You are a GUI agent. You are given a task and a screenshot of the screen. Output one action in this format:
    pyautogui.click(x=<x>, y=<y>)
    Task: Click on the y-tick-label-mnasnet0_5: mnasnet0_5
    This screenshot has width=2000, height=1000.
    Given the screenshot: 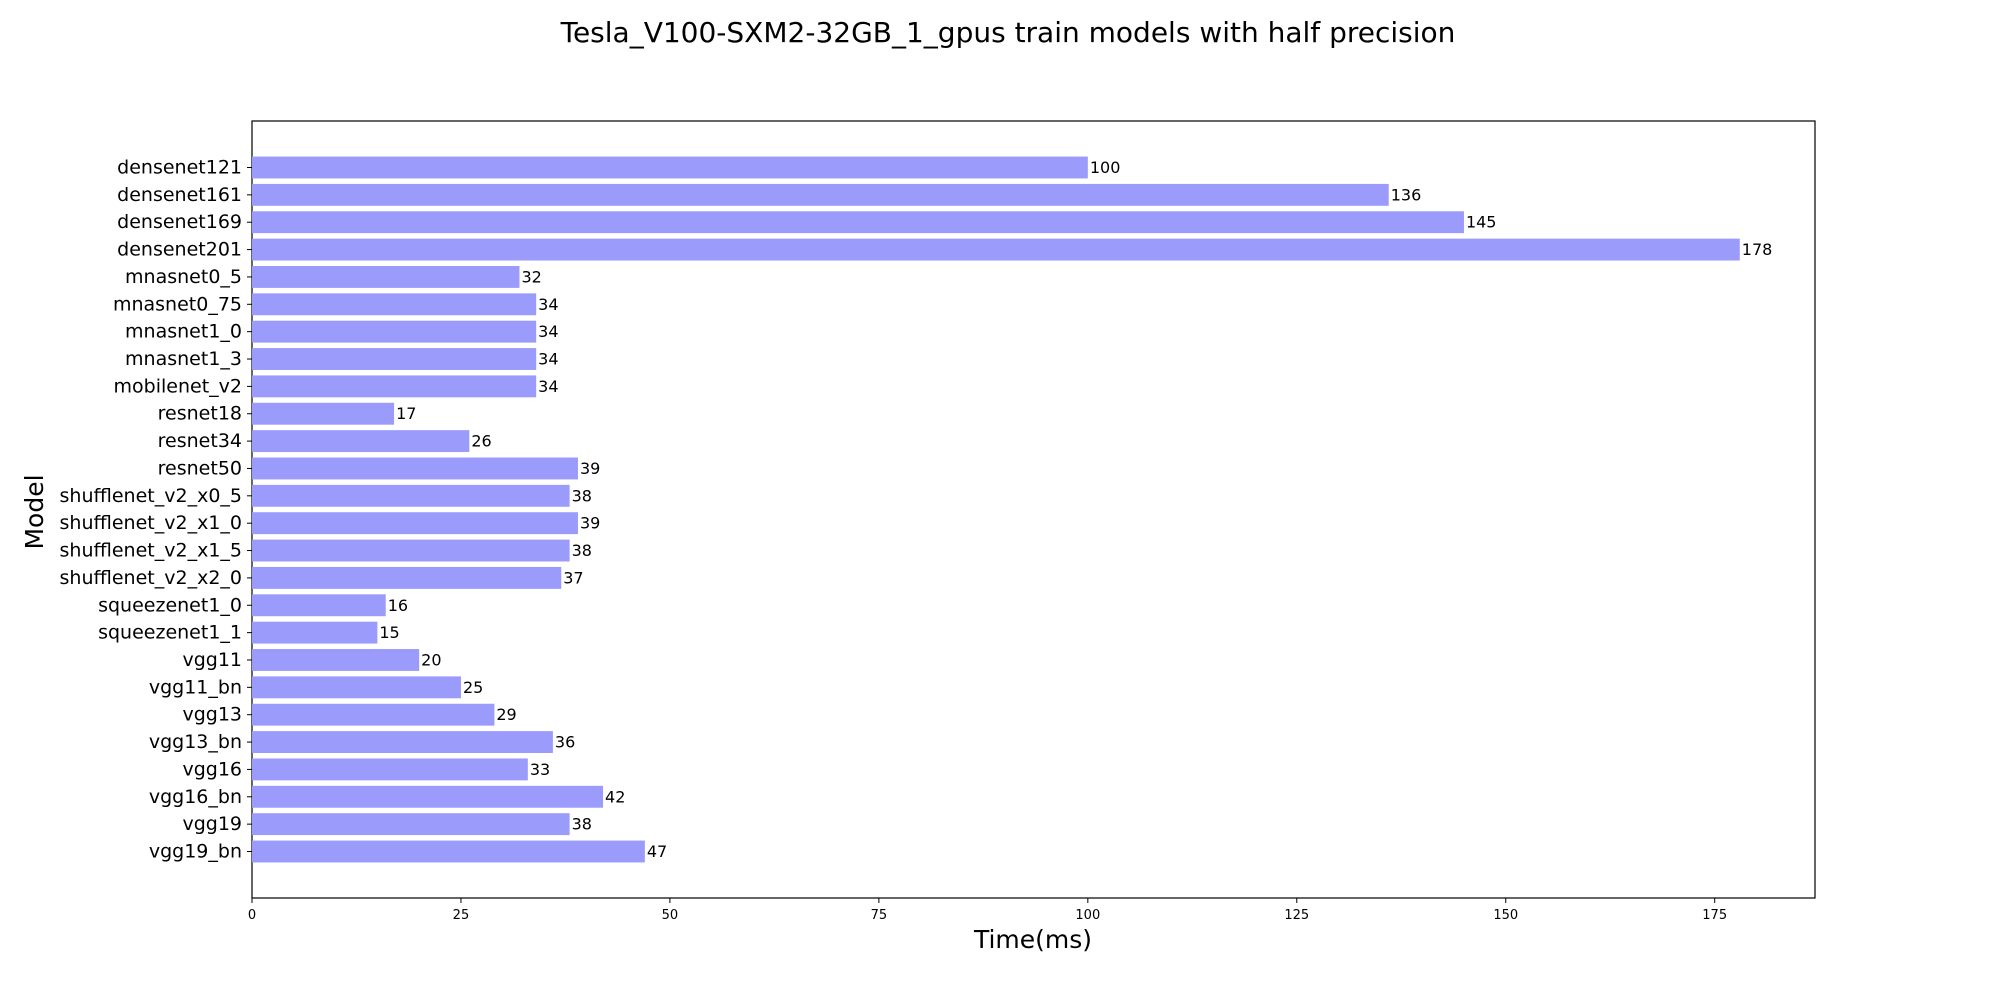 What is the action you would take?
    pyautogui.click(x=183, y=277)
    